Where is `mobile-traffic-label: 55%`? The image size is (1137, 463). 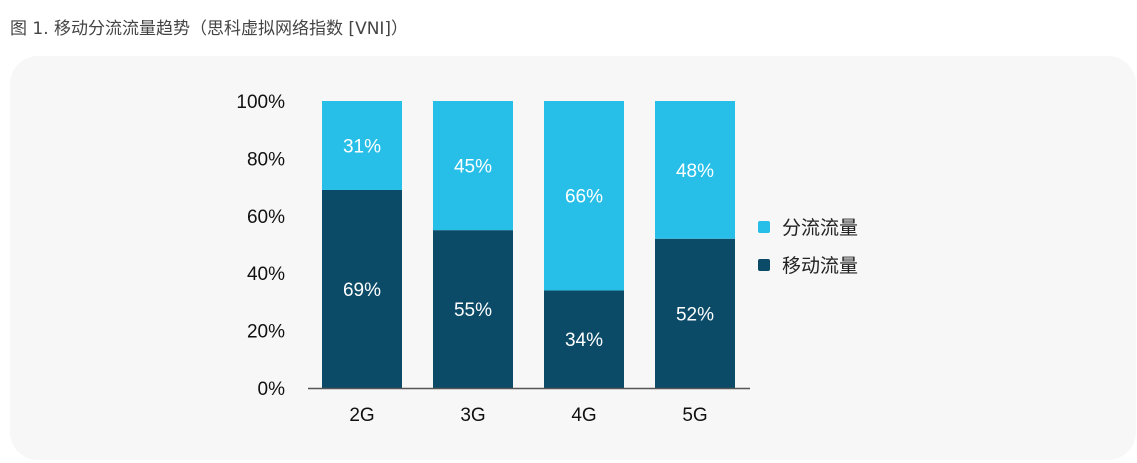
mobile-traffic-label: 55% is located at coordinates (473, 310).